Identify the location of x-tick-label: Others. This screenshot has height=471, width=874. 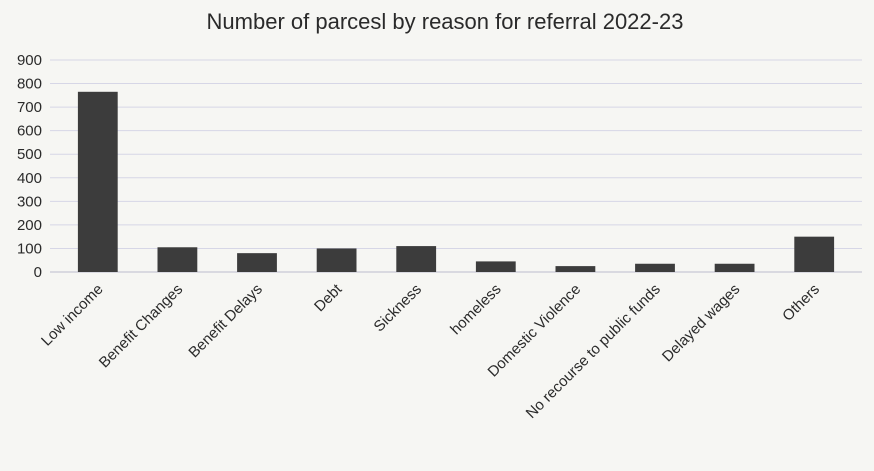
(801, 303).